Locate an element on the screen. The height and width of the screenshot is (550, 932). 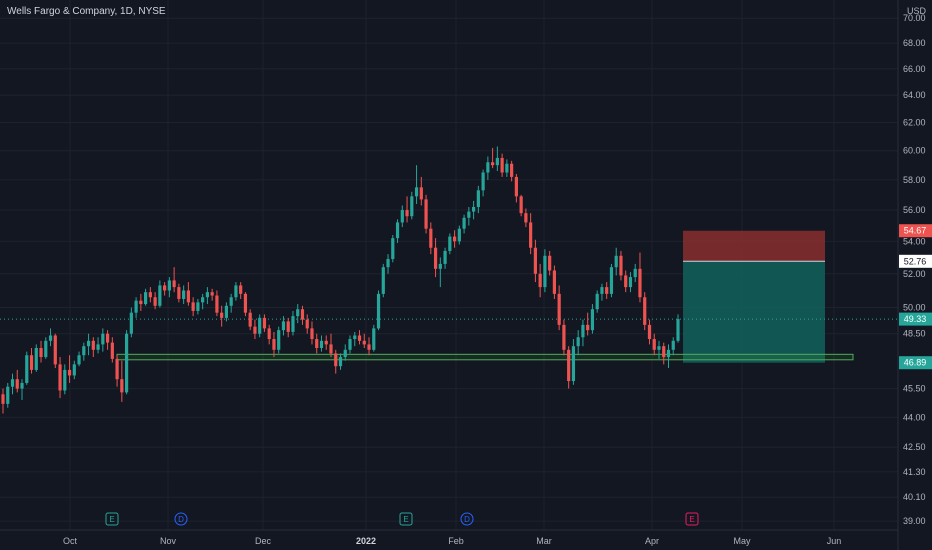
price-tick-label: 68.00 is located at coordinates (914, 43).